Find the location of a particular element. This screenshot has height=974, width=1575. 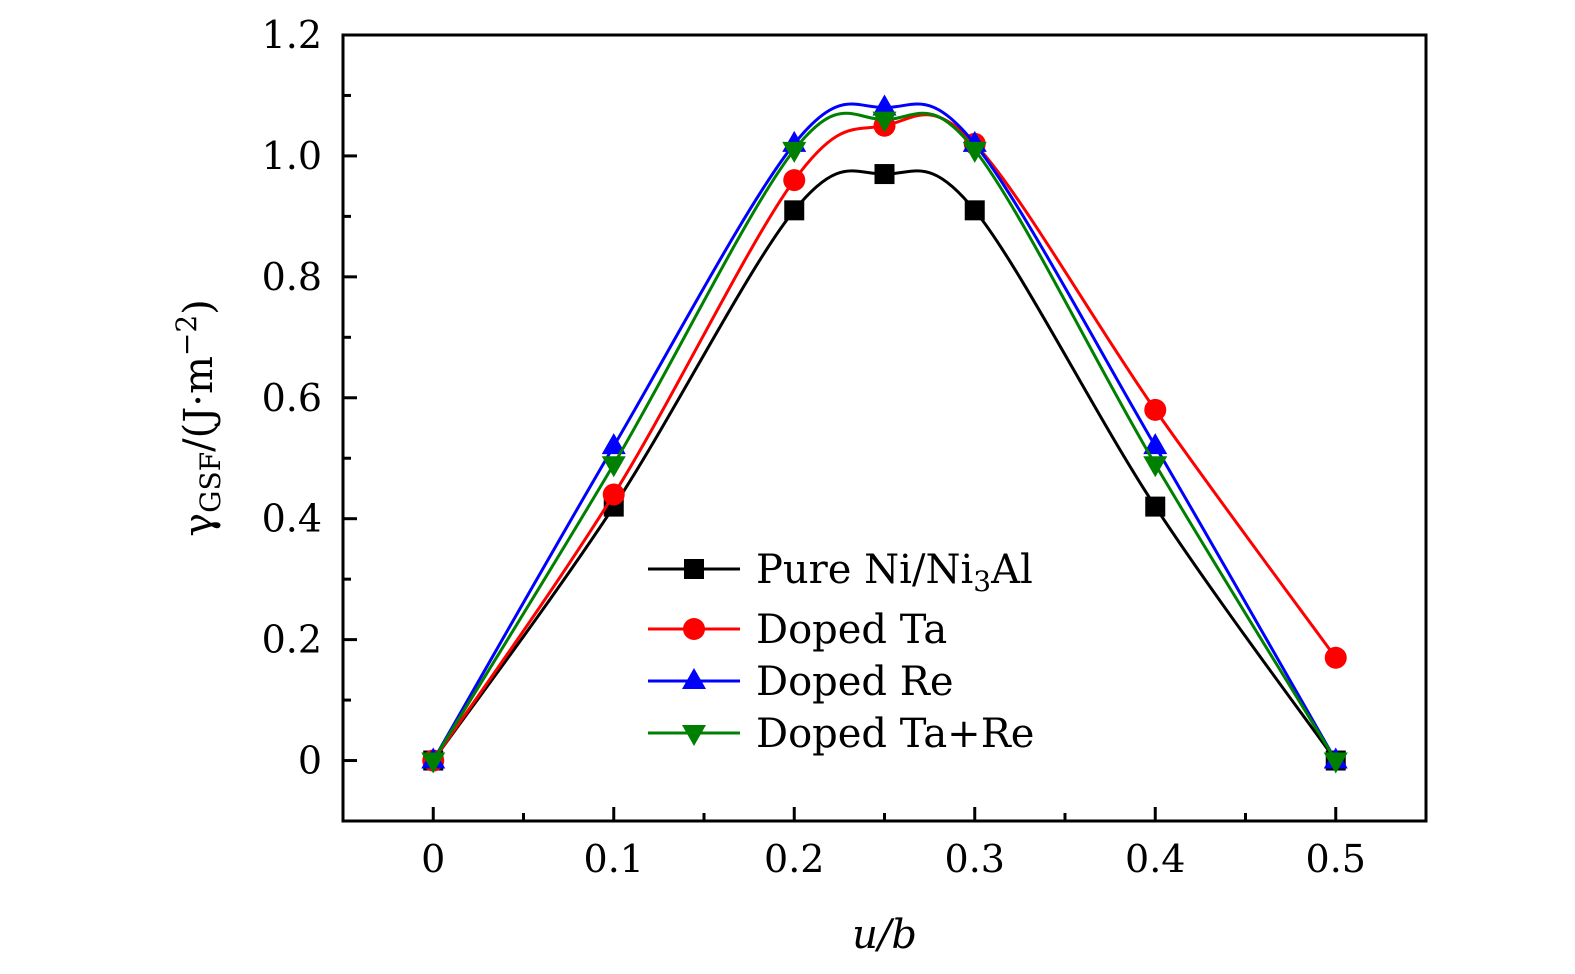

y-tick-label: 0.8 is located at coordinates (292, 277).